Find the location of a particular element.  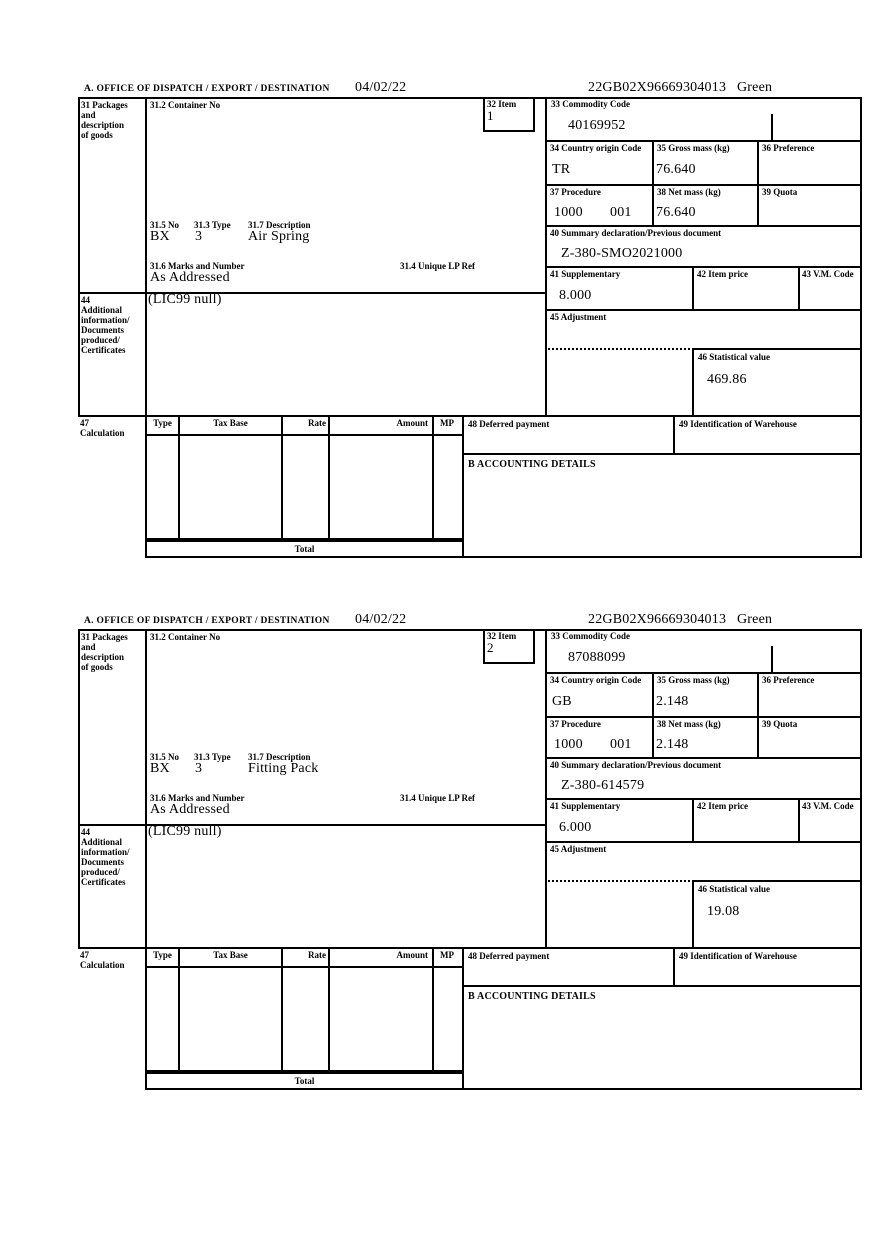

calc-col-type: Type is located at coordinates (162, 423).